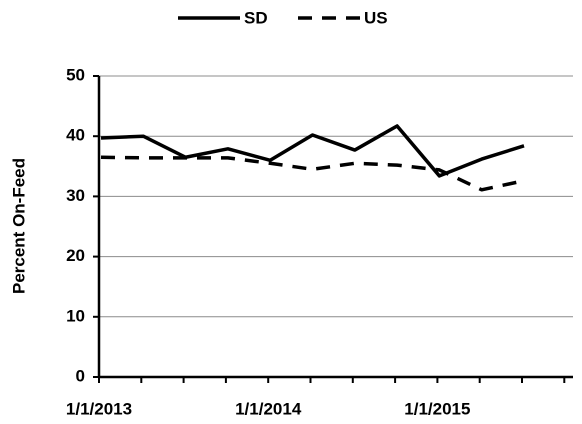 The width and height of the screenshot is (582, 424). I want to click on x-tick-label: 1/1/2015, so click(437, 408).